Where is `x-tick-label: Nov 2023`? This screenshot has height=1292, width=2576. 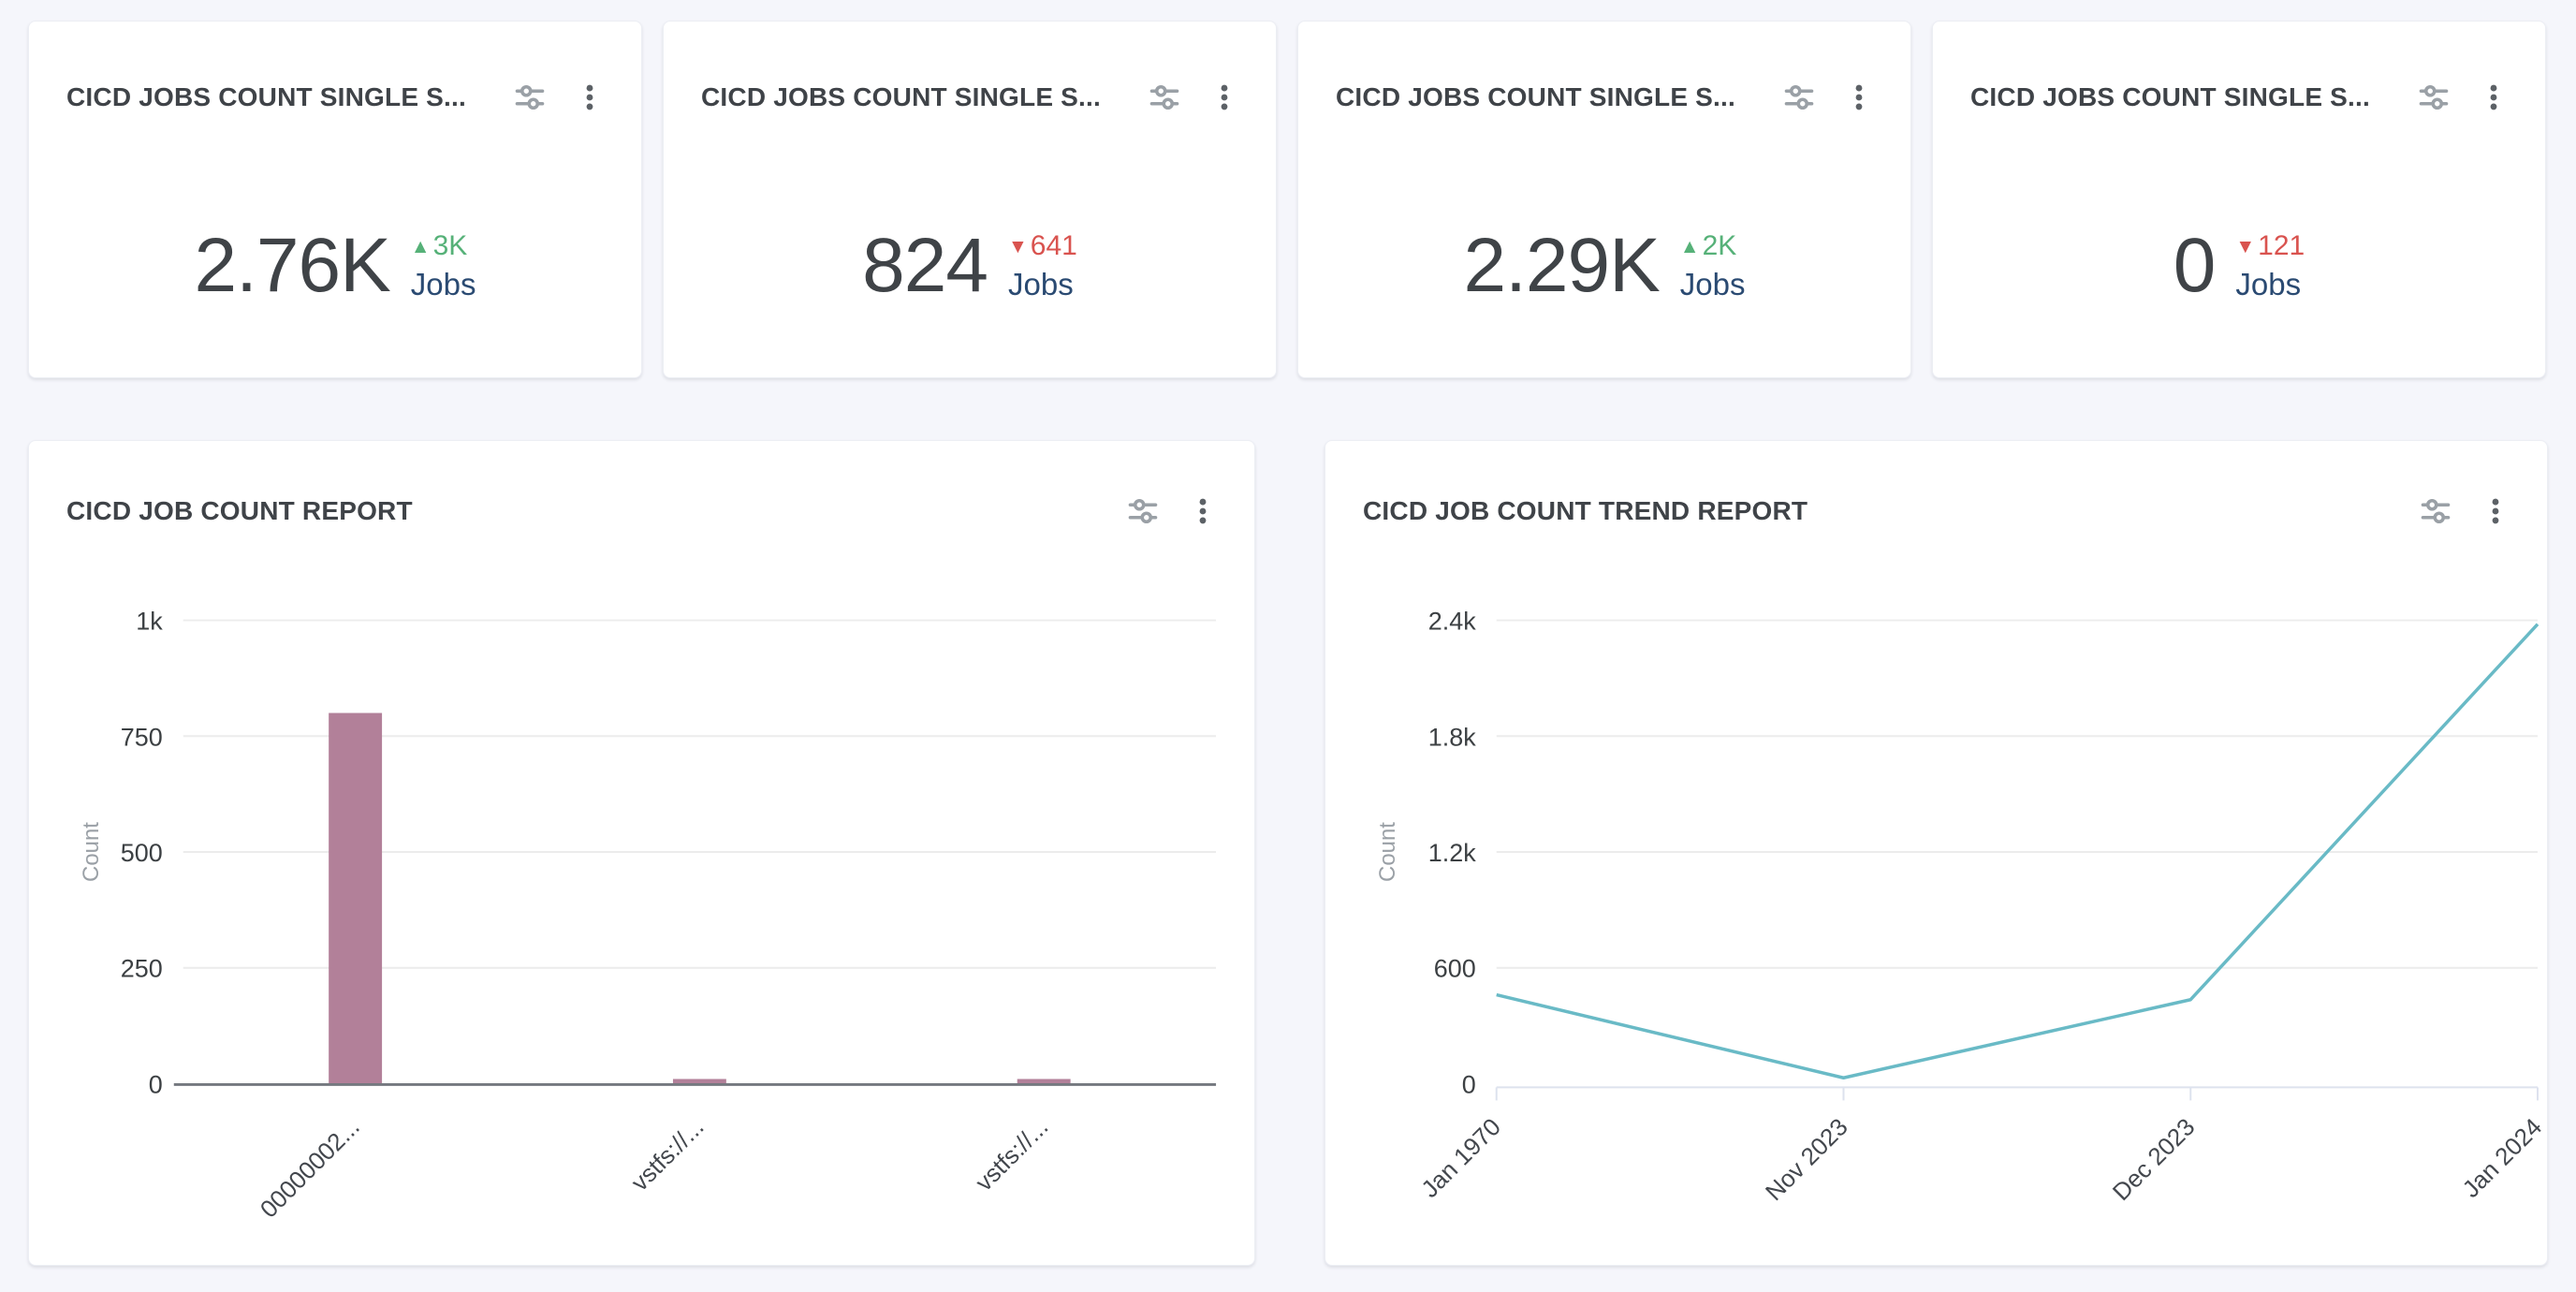 x-tick-label: Nov 2023 is located at coordinates (1806, 1160).